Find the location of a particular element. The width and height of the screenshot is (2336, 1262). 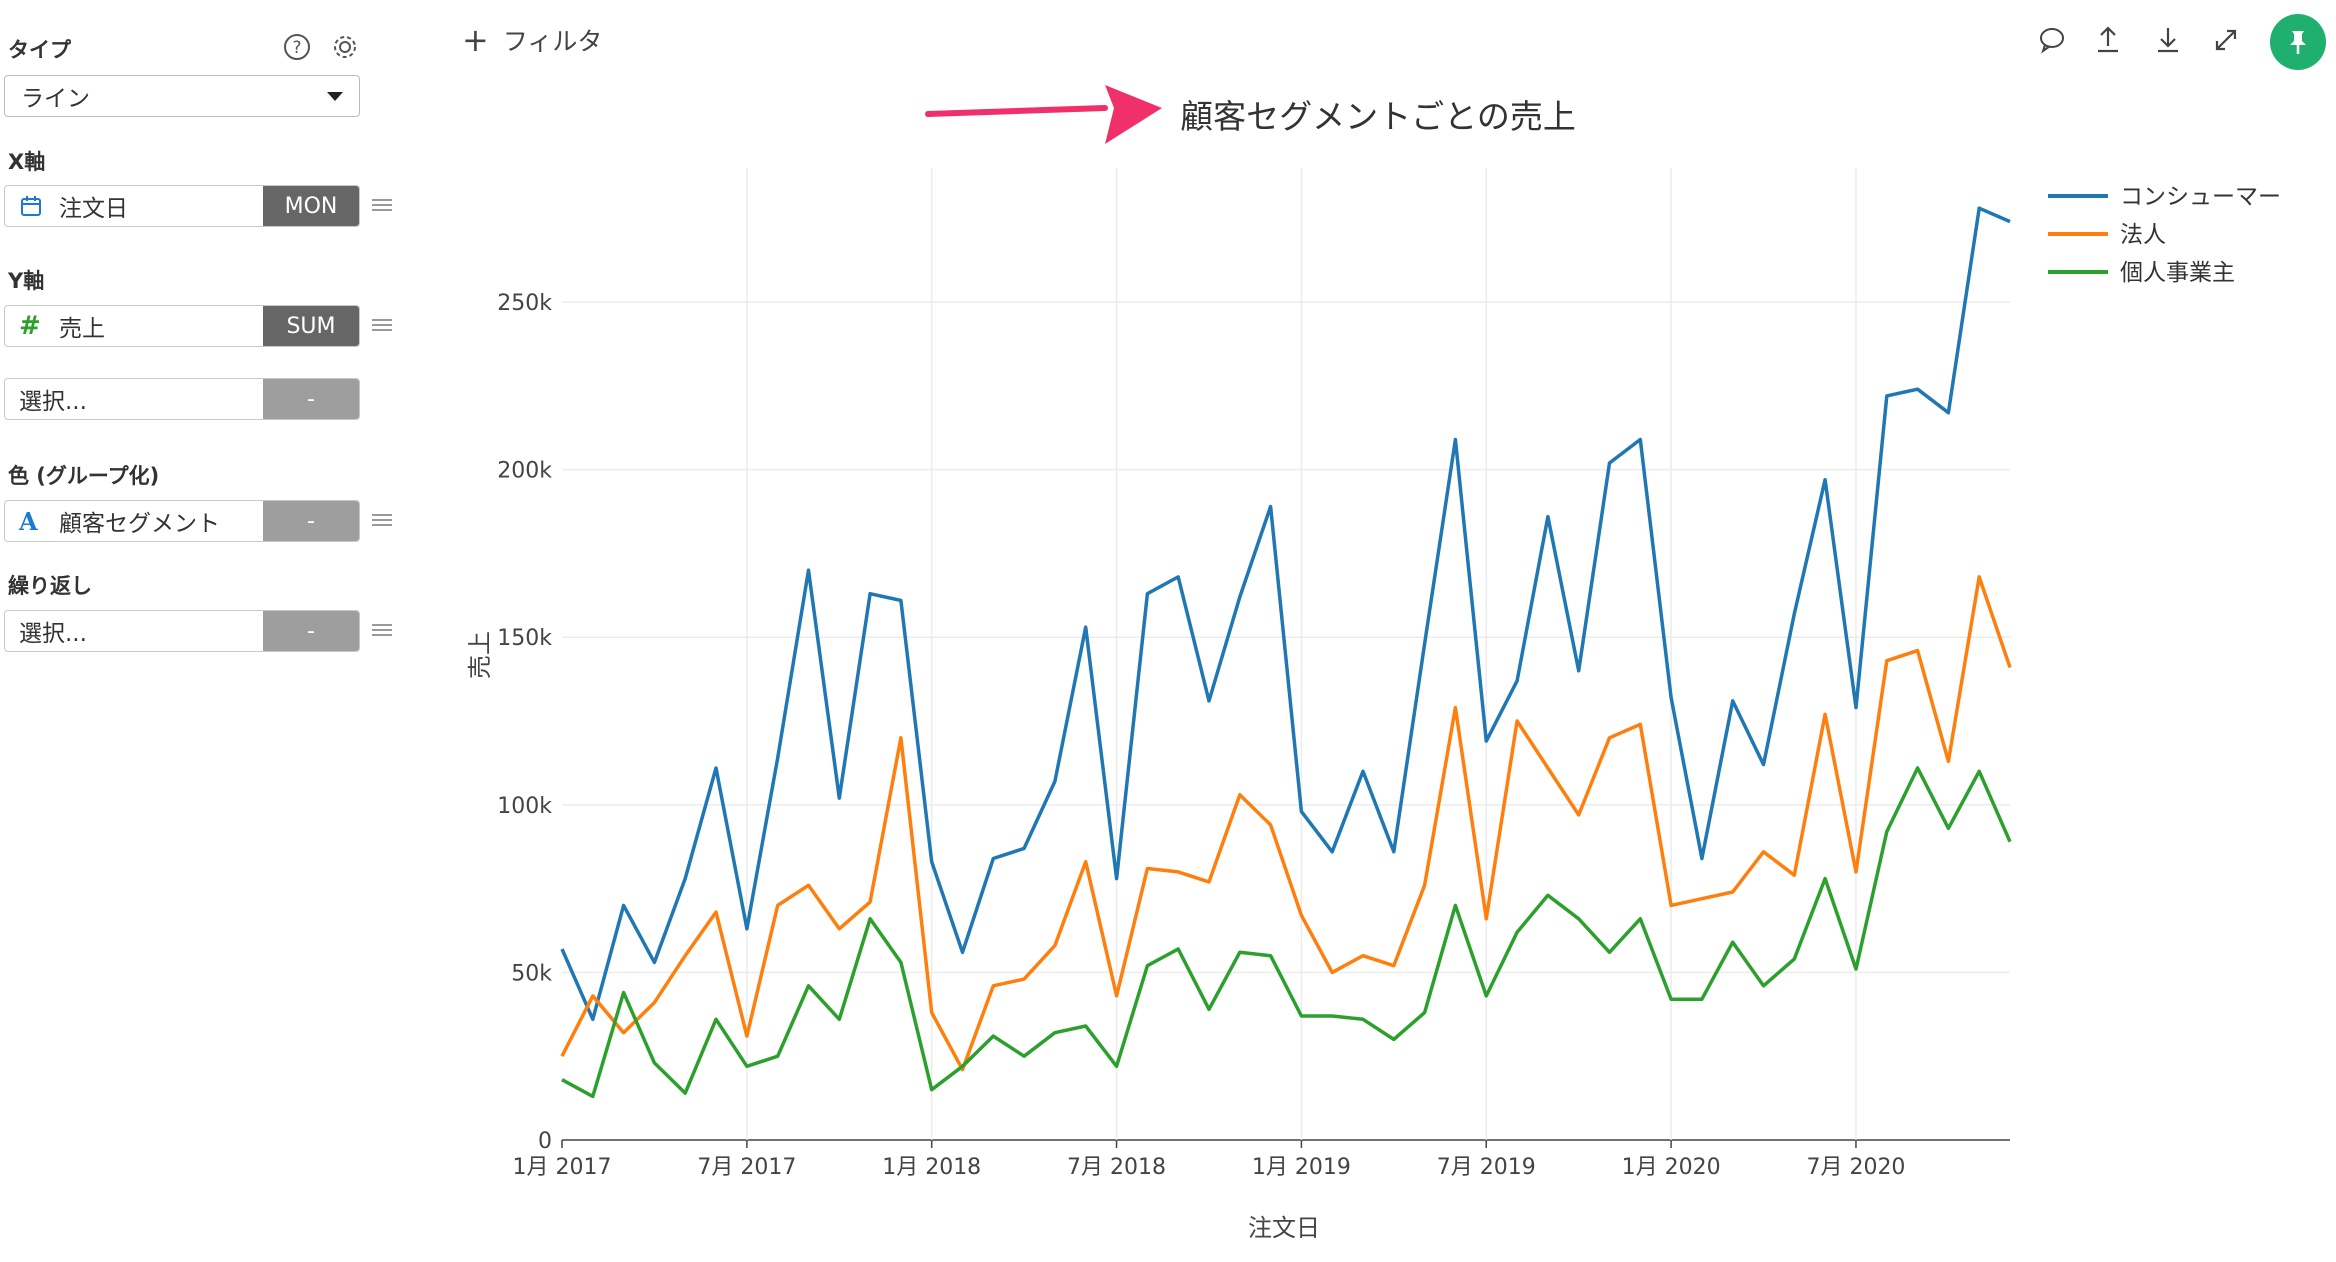

color-field-name: 顧客セグメント is located at coordinates (139, 524).